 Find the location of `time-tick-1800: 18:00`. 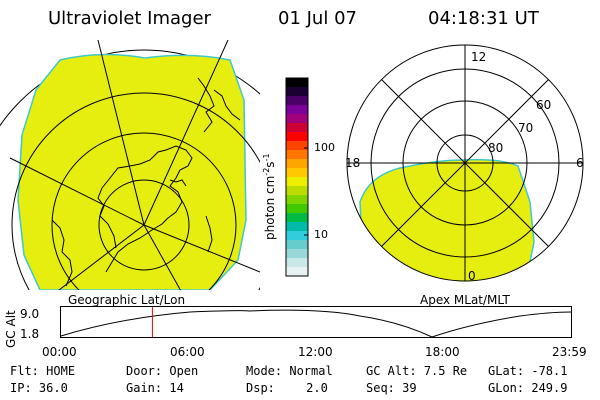

time-tick-1800: 18:00 is located at coordinates (442, 352).